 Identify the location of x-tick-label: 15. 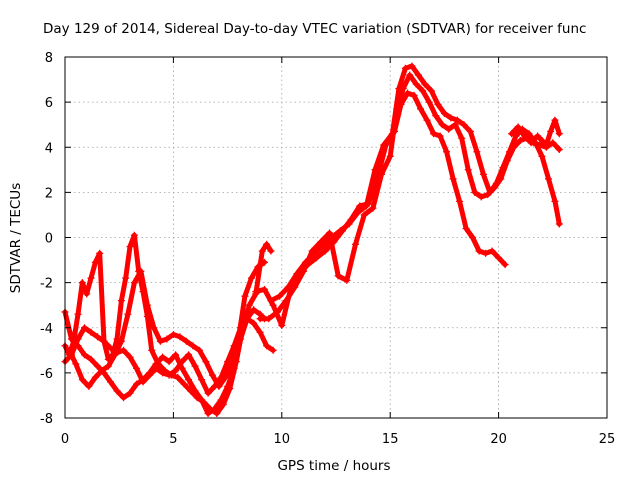
(390, 439).